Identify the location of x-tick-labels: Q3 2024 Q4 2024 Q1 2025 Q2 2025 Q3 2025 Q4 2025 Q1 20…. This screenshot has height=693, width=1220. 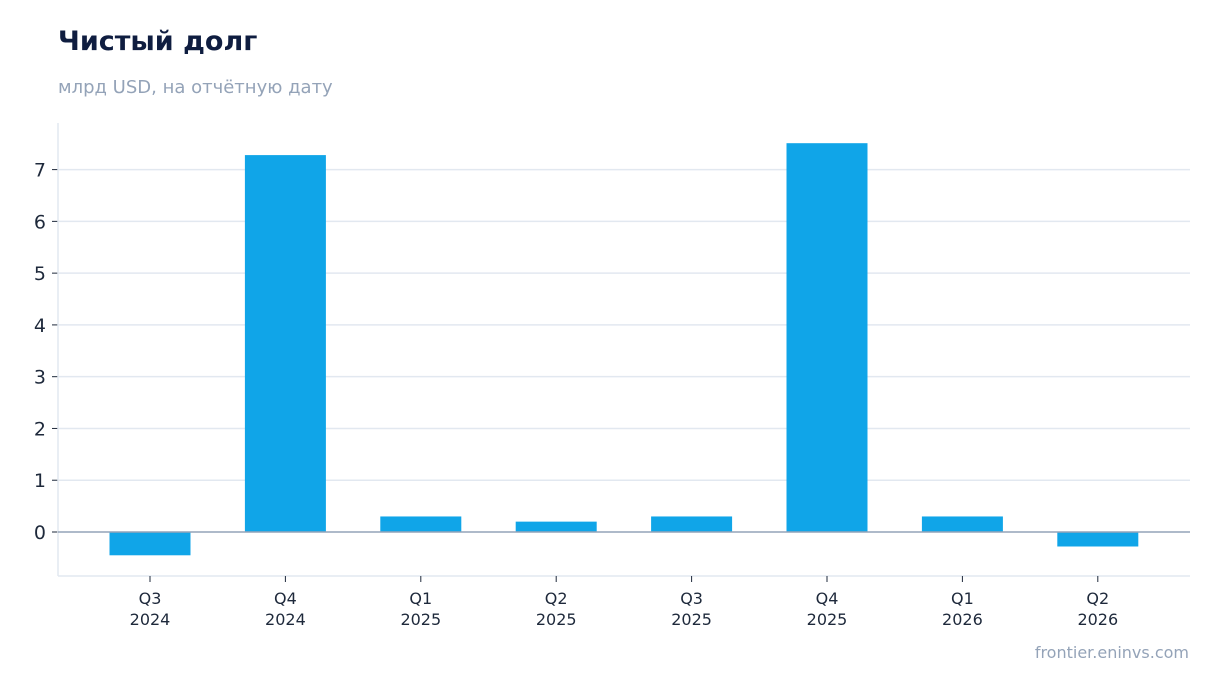
(624, 609).